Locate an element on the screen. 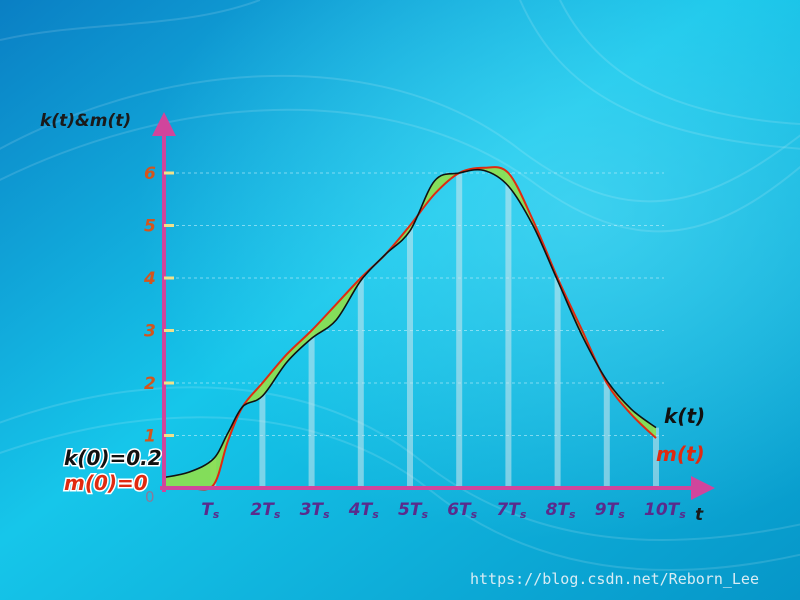 This screenshot has width=800, height=600. k-initial-annotation: k(0)=0.2 is located at coordinates (113, 458).